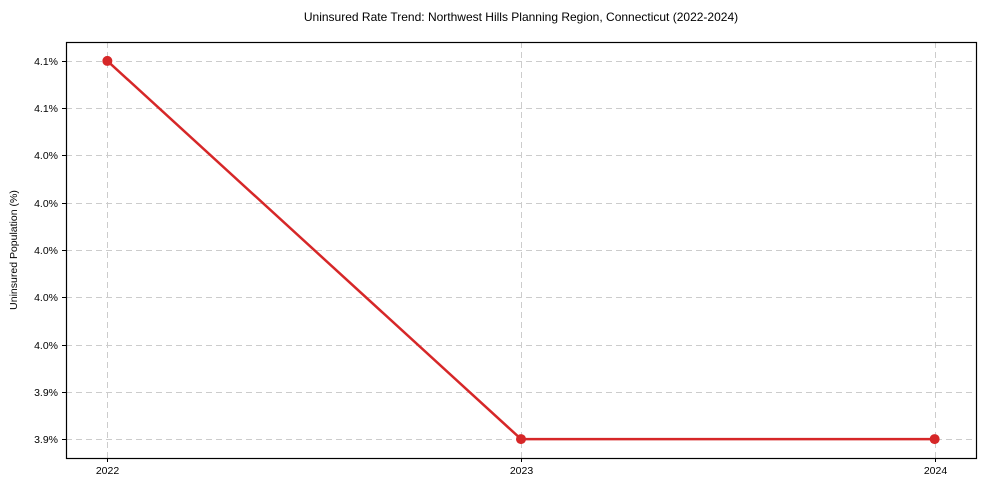 This screenshot has width=989, height=490. What do you see at coordinates (108, 471) in the screenshot?
I see `x-tick-label: 2022` at bounding box center [108, 471].